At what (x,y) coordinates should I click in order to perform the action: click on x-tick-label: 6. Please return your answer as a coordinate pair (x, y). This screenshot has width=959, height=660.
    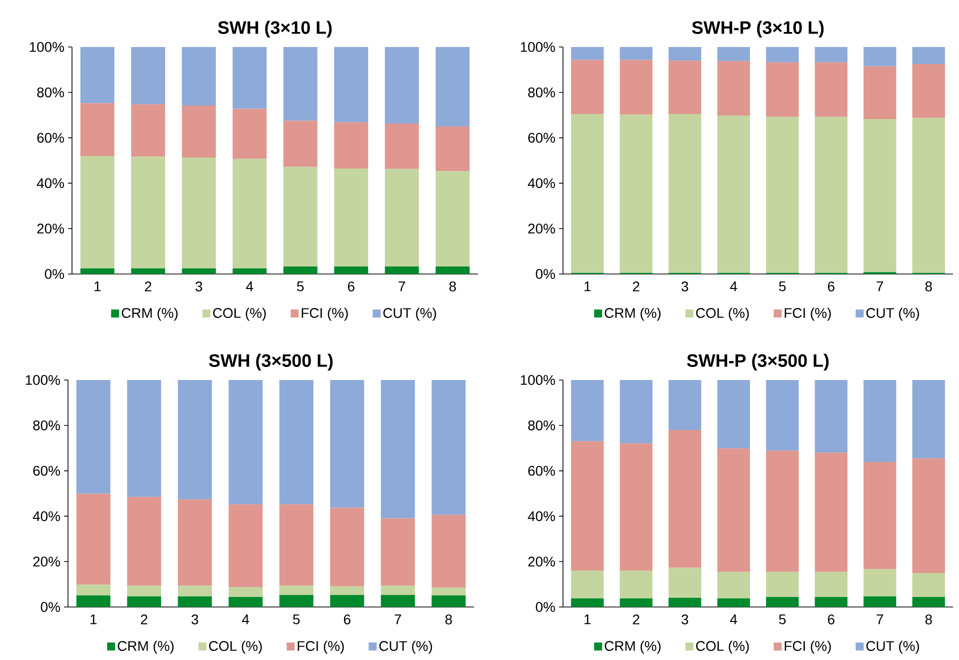
    Looking at the image, I should click on (351, 287).